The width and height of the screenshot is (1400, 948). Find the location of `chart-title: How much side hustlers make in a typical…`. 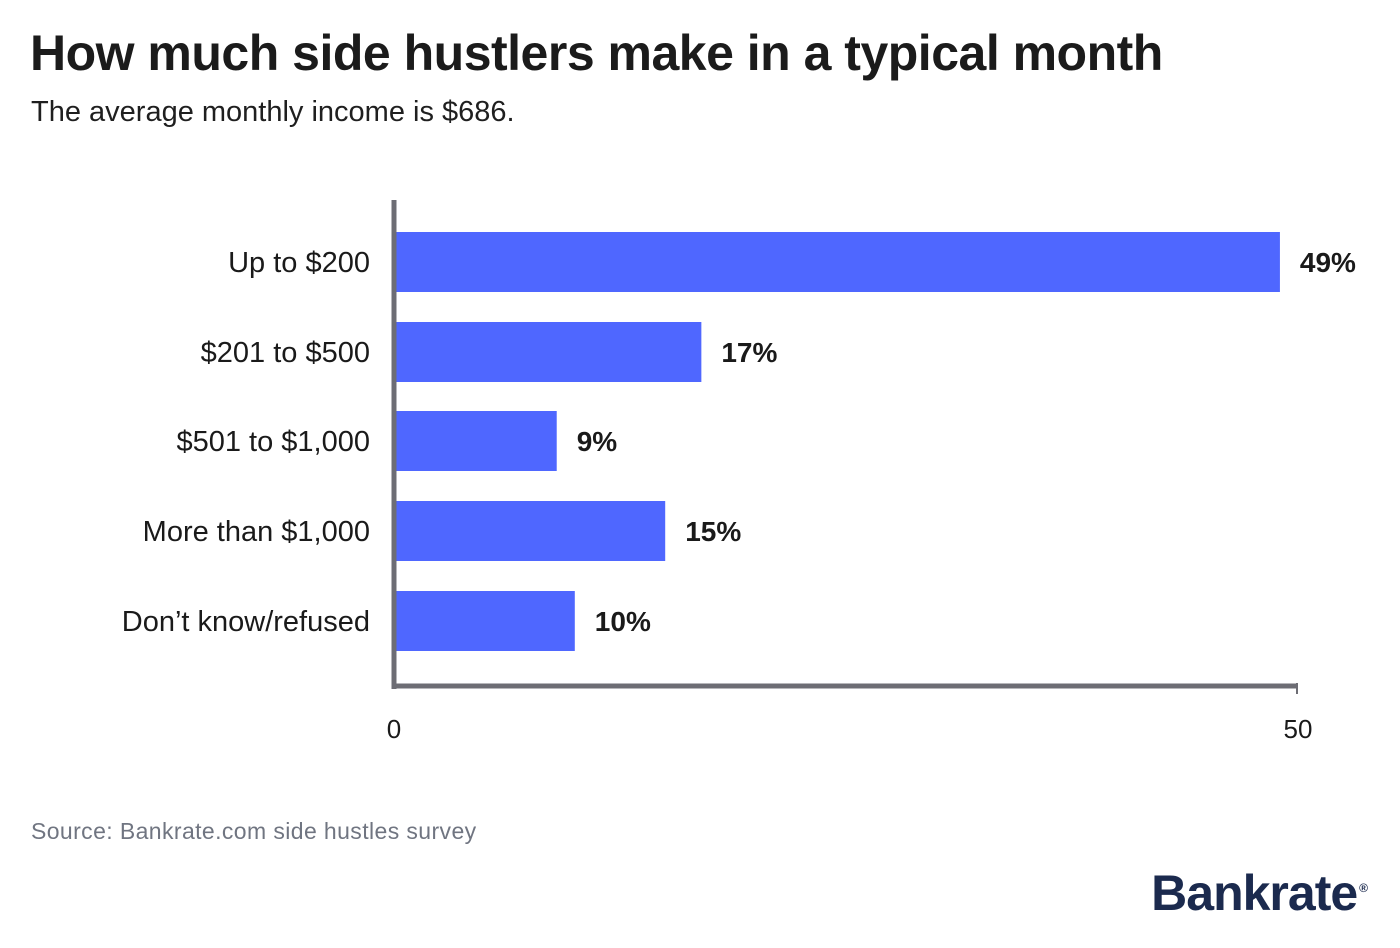

chart-title: How much side hustlers make in a typical… is located at coordinates (596, 53).